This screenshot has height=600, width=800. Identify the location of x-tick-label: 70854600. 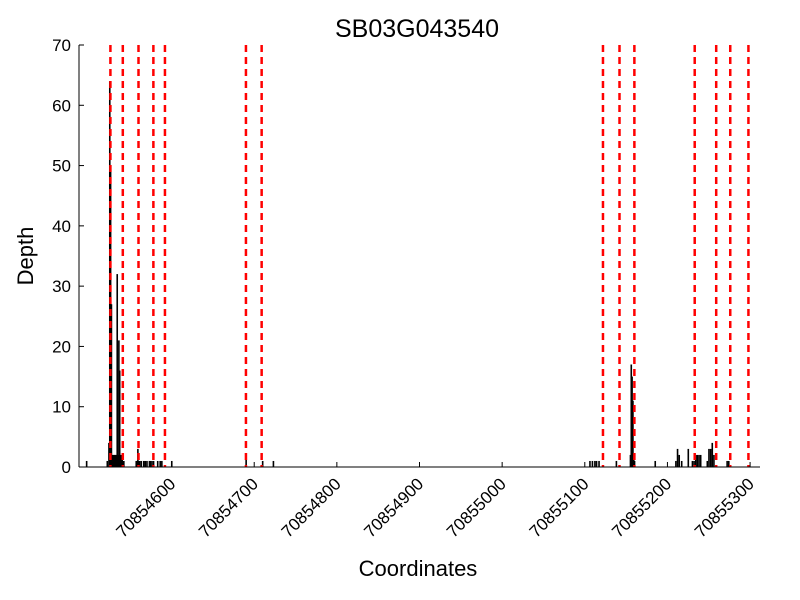
(146, 507).